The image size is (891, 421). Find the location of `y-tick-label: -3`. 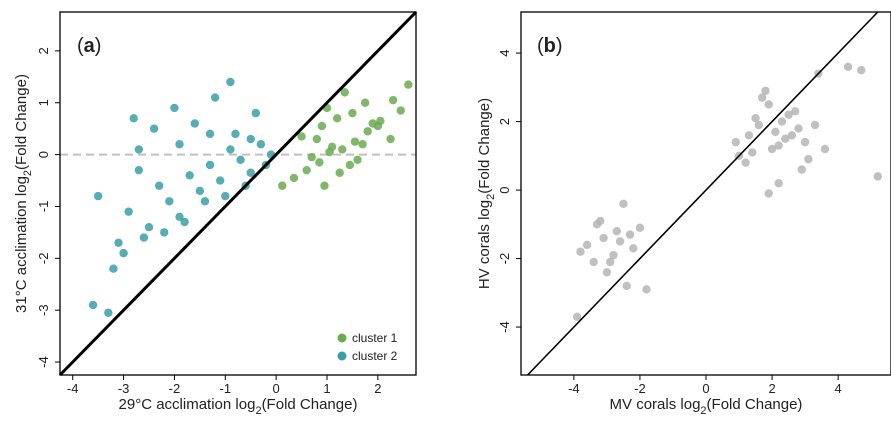

y-tick-label: -3 is located at coordinates (43, 310).